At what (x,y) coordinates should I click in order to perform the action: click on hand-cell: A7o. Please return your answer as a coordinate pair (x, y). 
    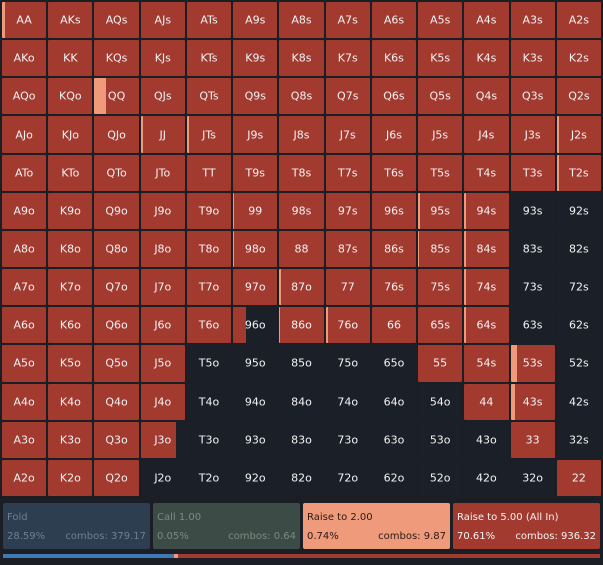
    Looking at the image, I should click on (24, 287).